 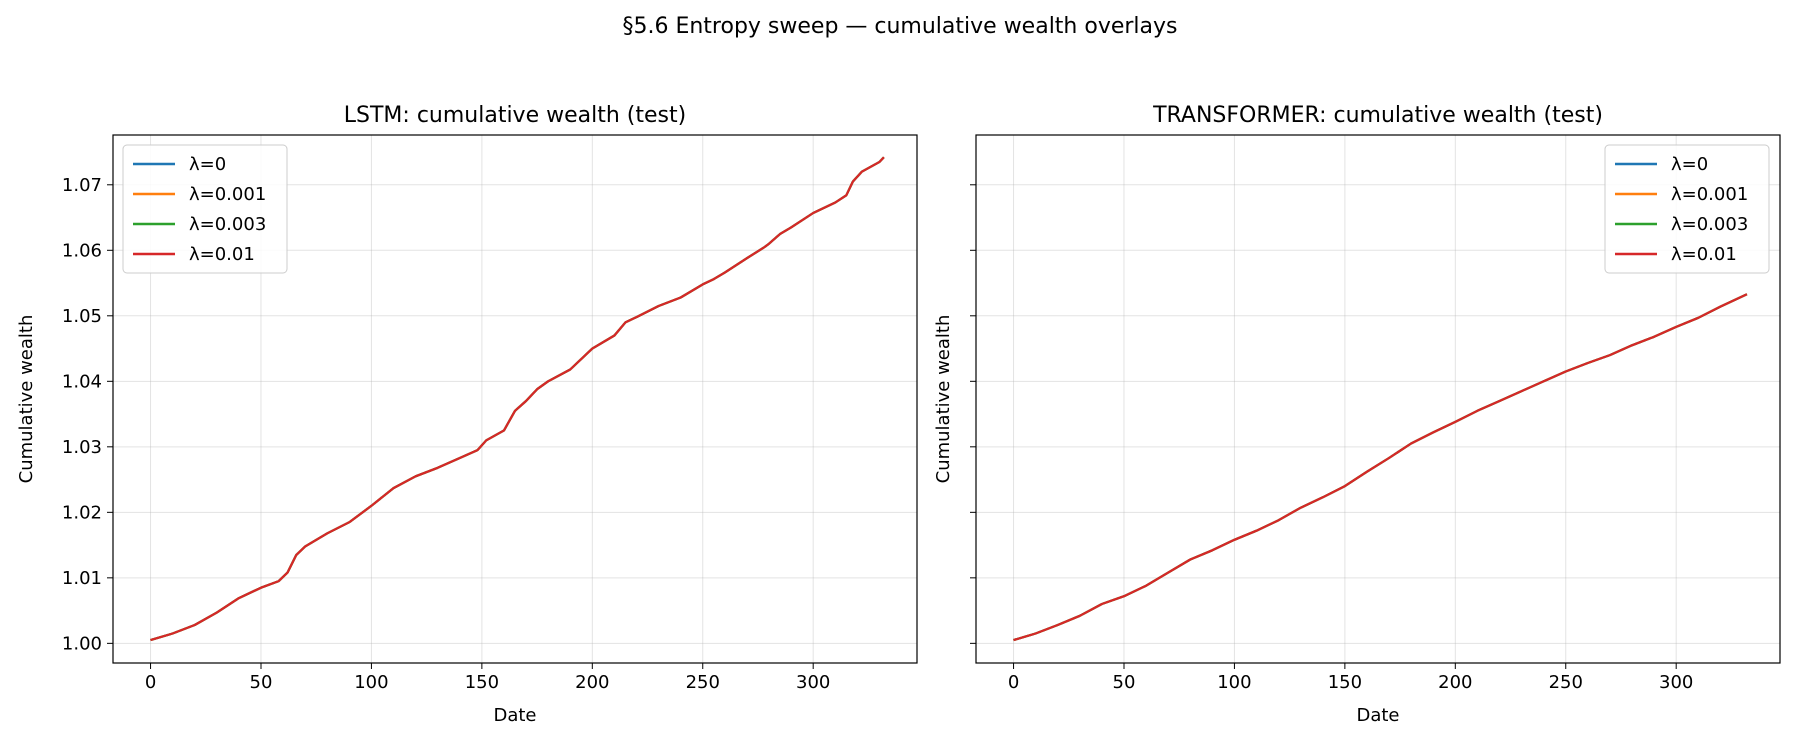 What do you see at coordinates (82, 578) in the screenshot?
I see `y-tick-label: 1.01` at bounding box center [82, 578].